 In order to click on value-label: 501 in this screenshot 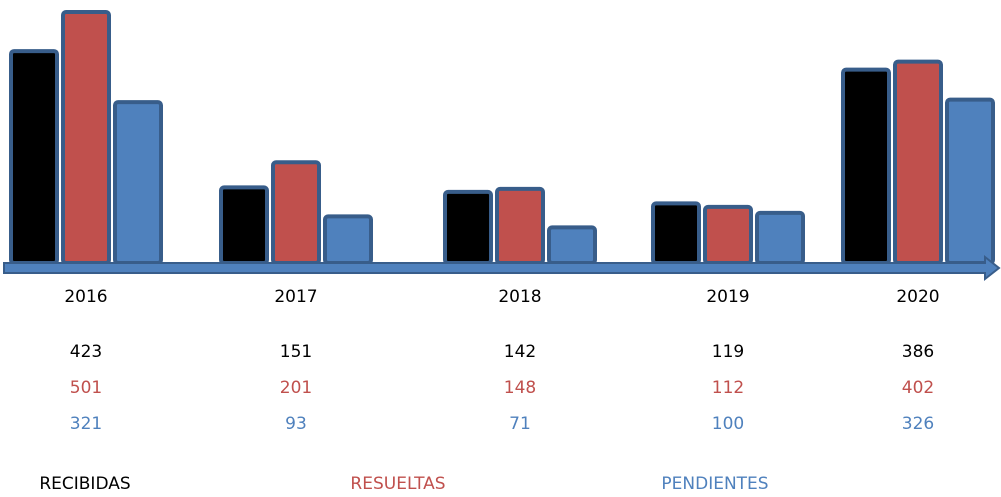, I will do `click(86, 388)`.